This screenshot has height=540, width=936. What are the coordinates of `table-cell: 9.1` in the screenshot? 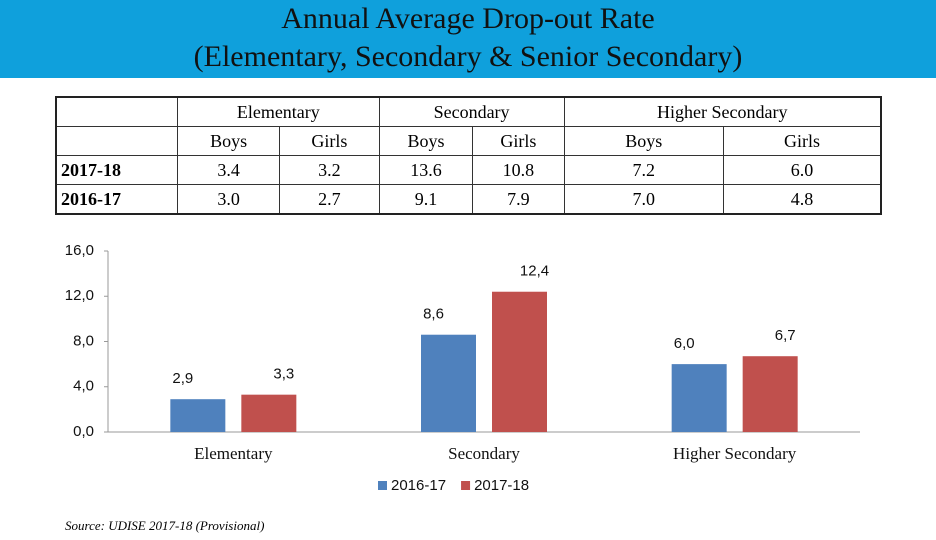 It's located at (426, 199).